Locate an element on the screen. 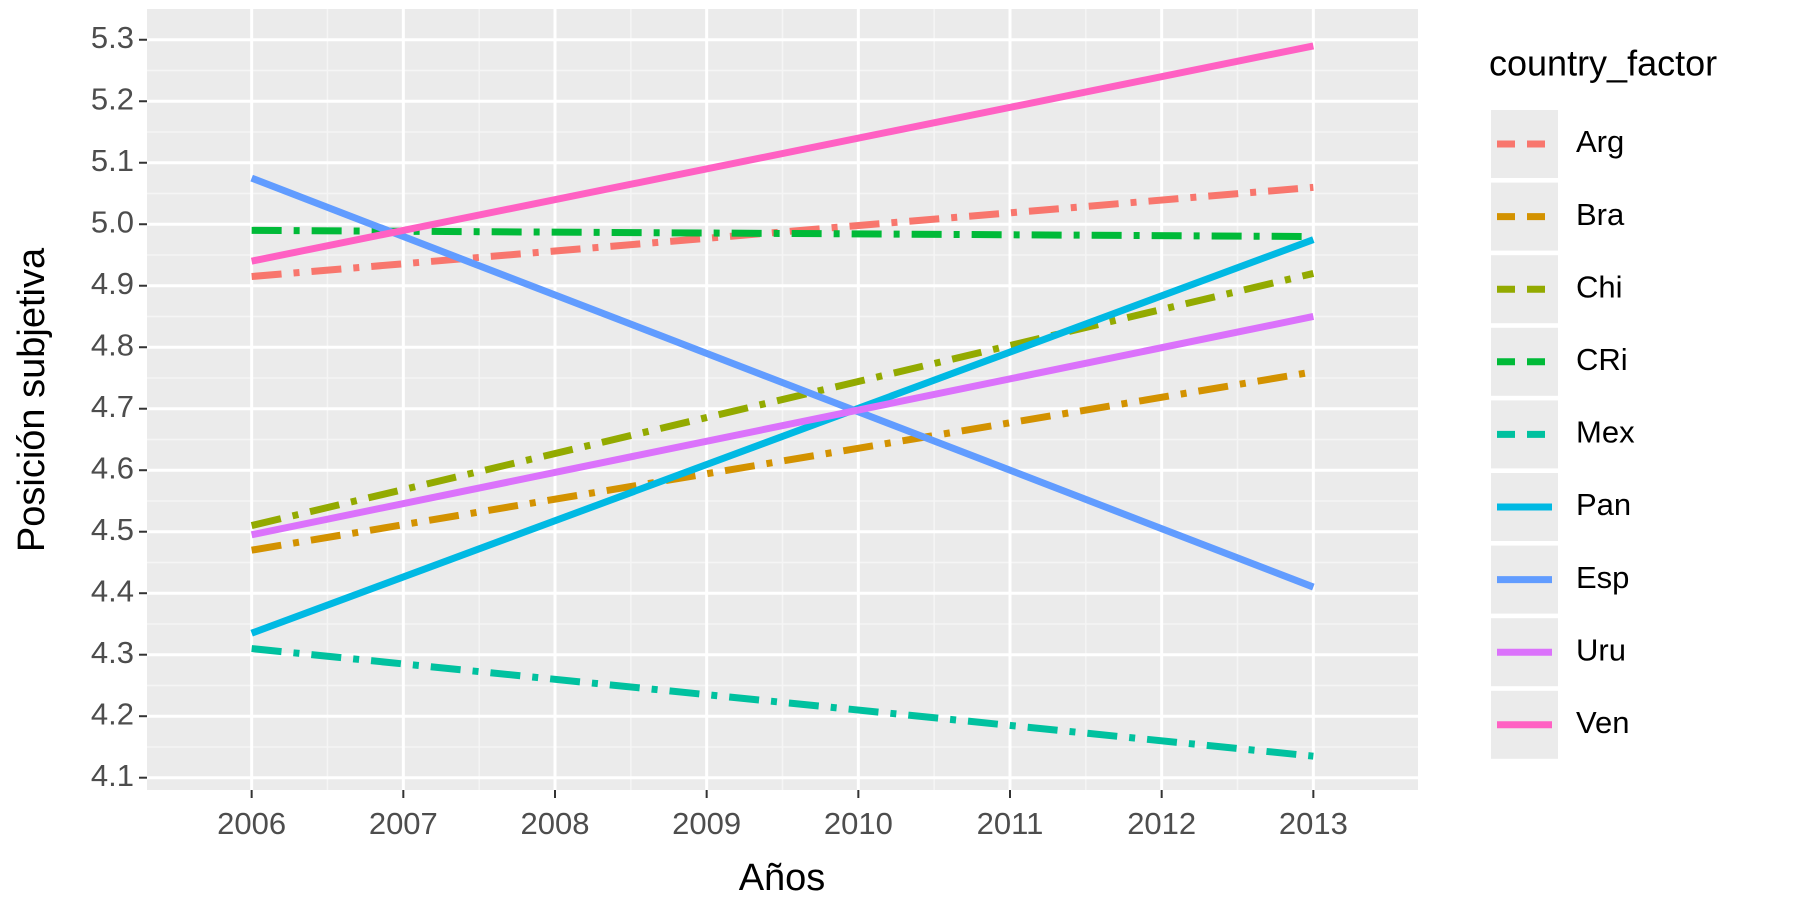 The width and height of the screenshot is (1796, 907). legend-label: Esp is located at coordinates (1602, 577).